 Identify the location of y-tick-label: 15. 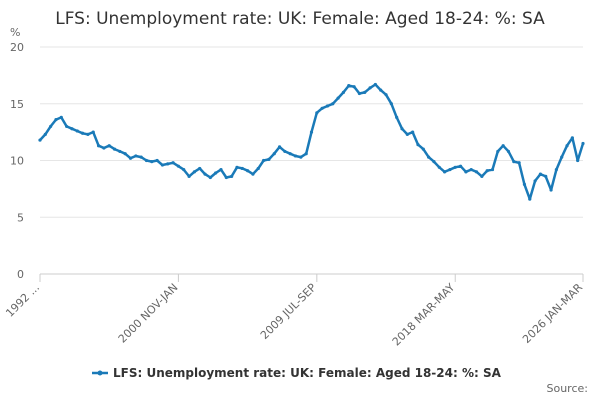
(17, 104).